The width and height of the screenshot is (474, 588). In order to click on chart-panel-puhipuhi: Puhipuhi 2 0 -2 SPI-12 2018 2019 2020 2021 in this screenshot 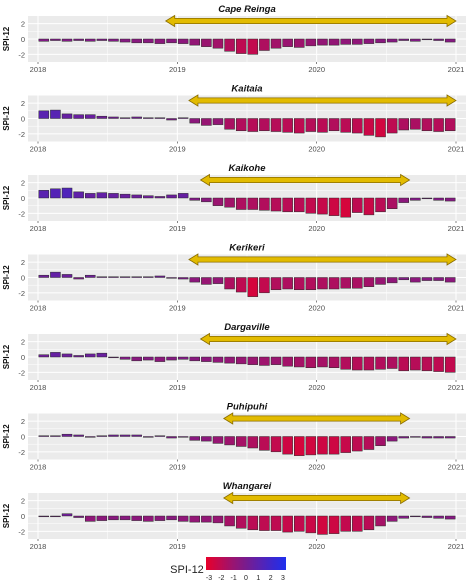, I will do `click(234, 437)`.